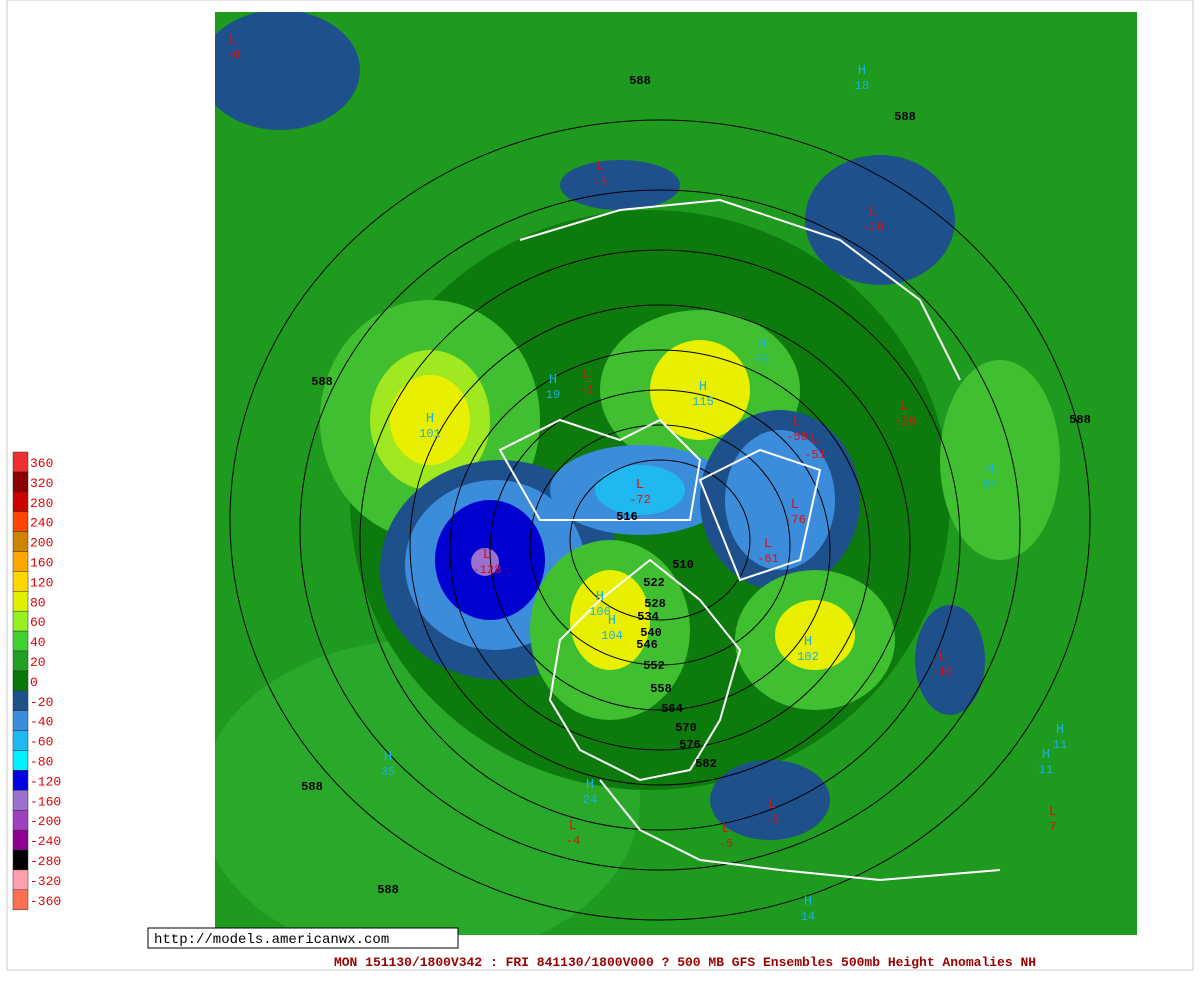 The image size is (1200, 997). I want to click on center-value: -8, so click(772, 820).